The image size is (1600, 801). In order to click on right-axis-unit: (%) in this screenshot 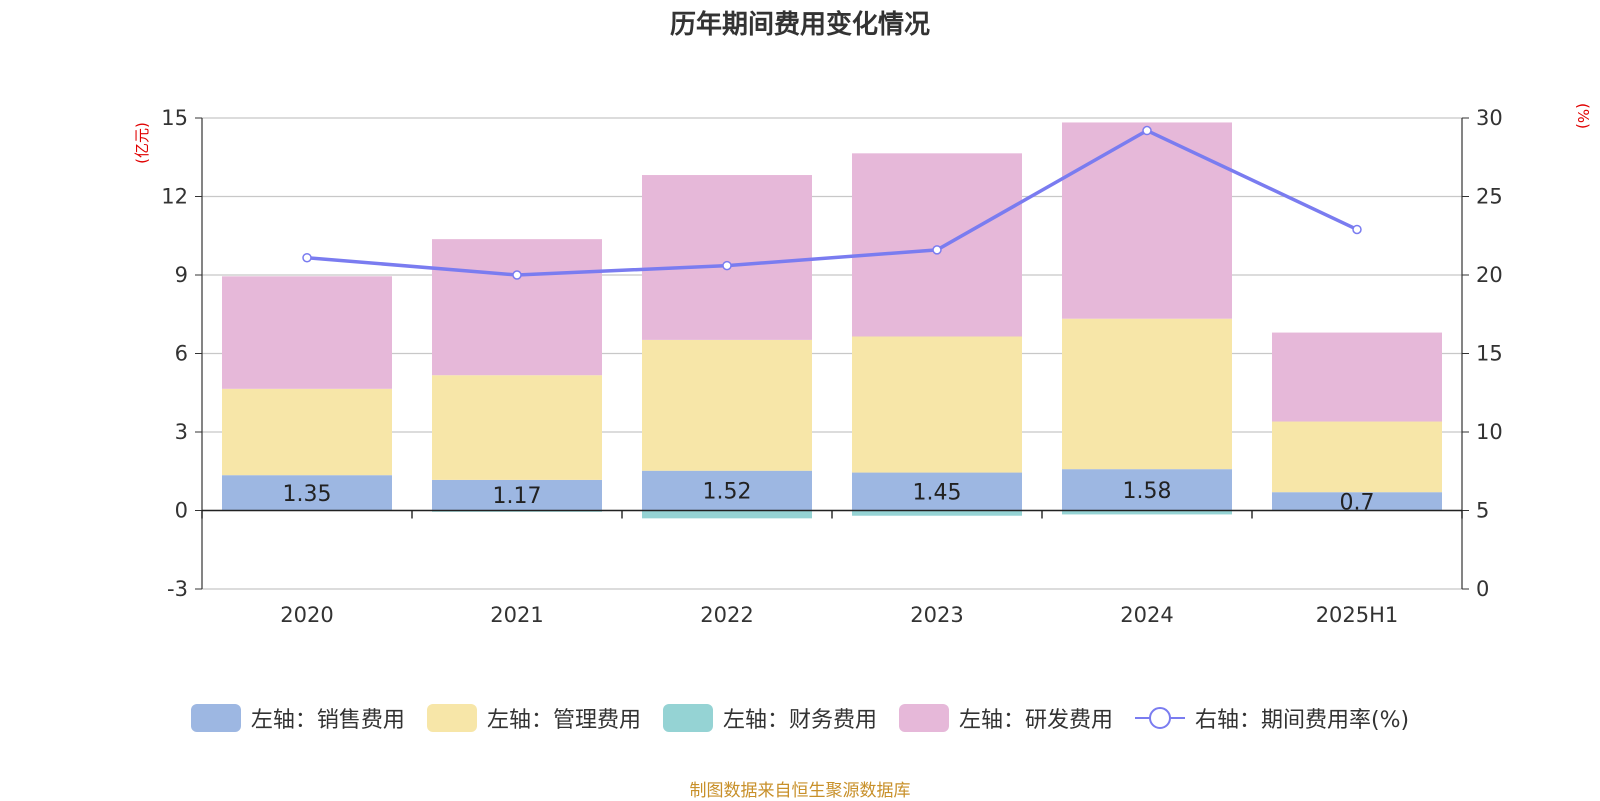, I will do `click(1583, 116)`.